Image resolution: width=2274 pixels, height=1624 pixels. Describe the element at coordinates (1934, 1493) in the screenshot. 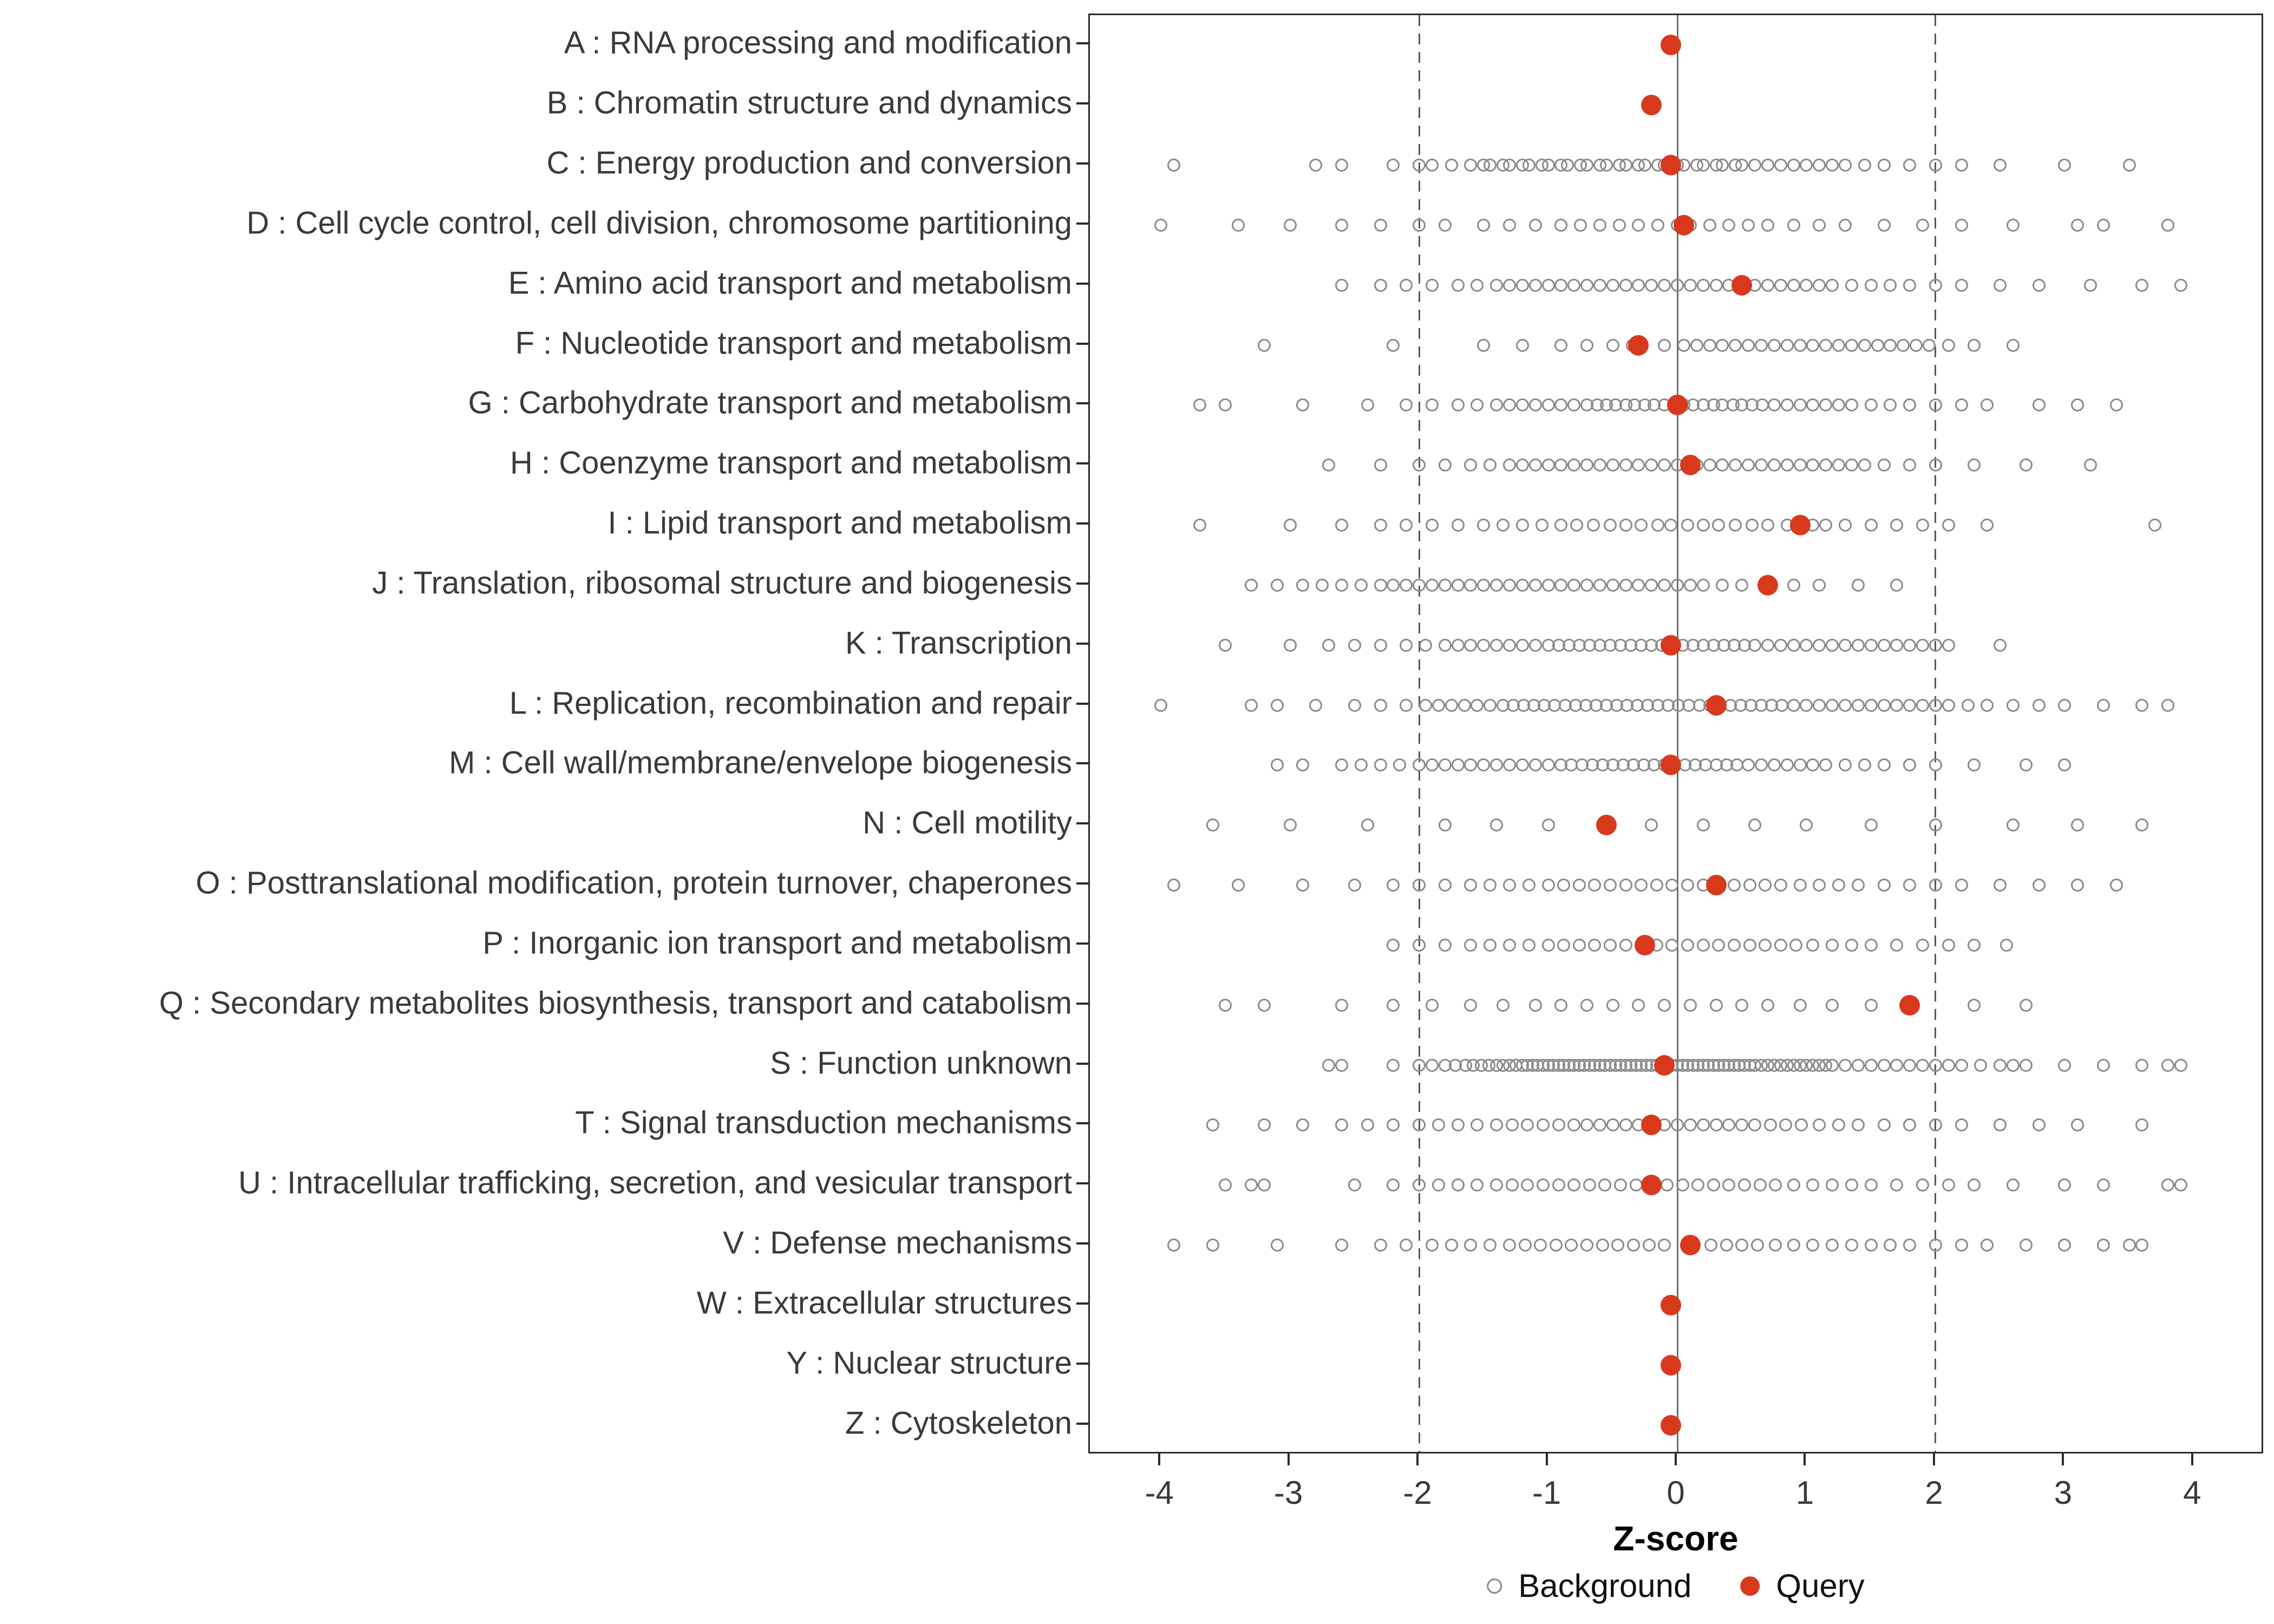

I see `x-tick-label: 2` at that location.